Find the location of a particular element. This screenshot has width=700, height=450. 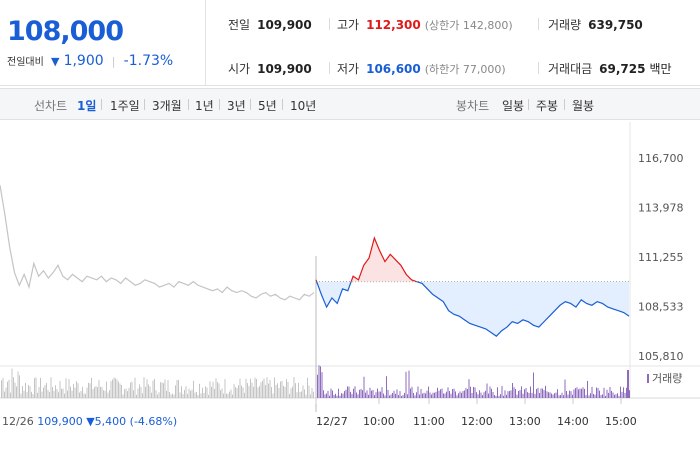

tab-candle-daily: 일봉 is located at coordinates (513, 106).